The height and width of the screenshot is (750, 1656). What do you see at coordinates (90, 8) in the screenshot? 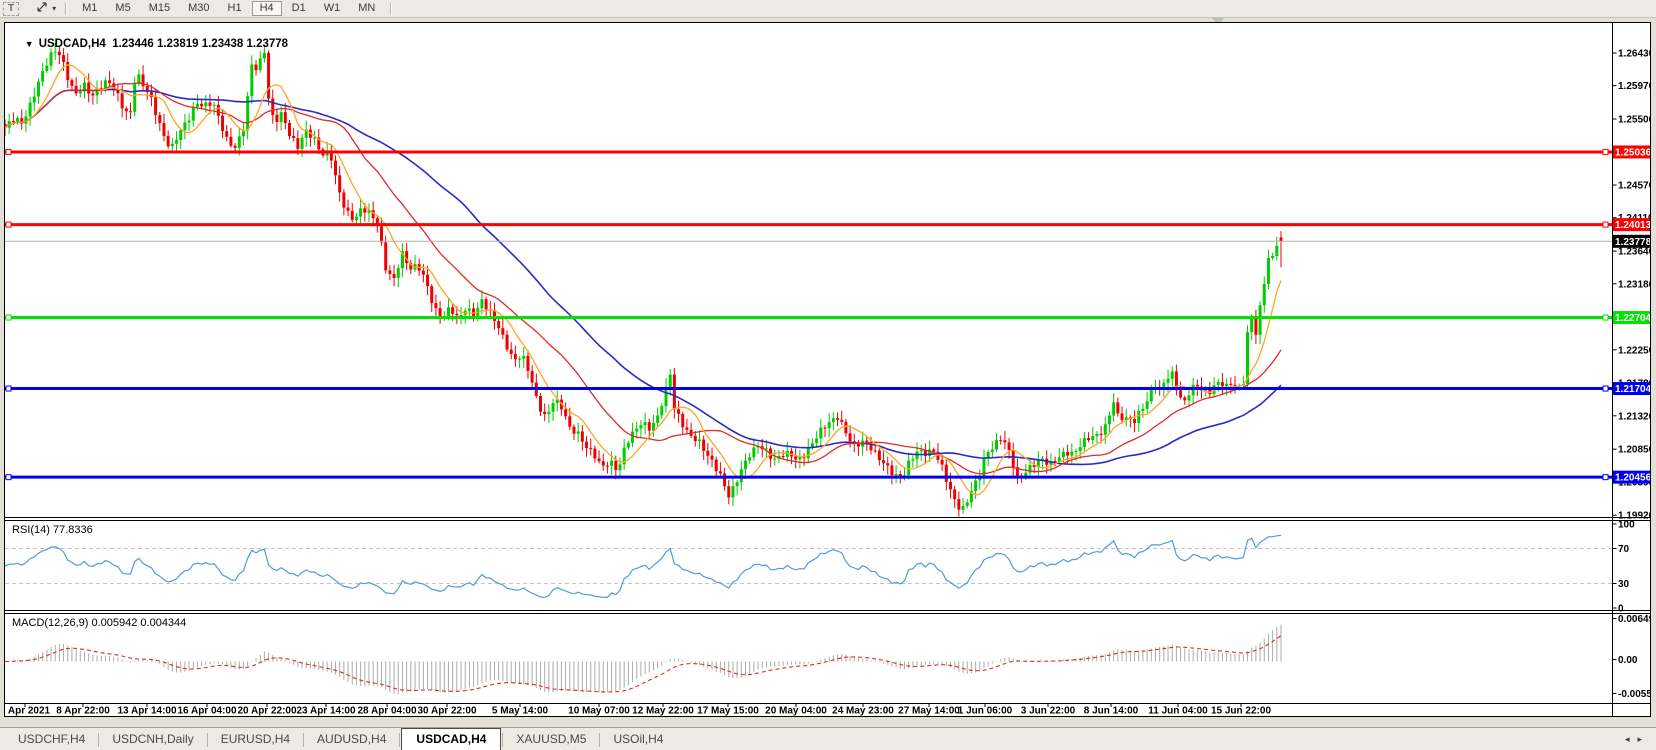
I see `timeframe-button-m1: M1` at bounding box center [90, 8].